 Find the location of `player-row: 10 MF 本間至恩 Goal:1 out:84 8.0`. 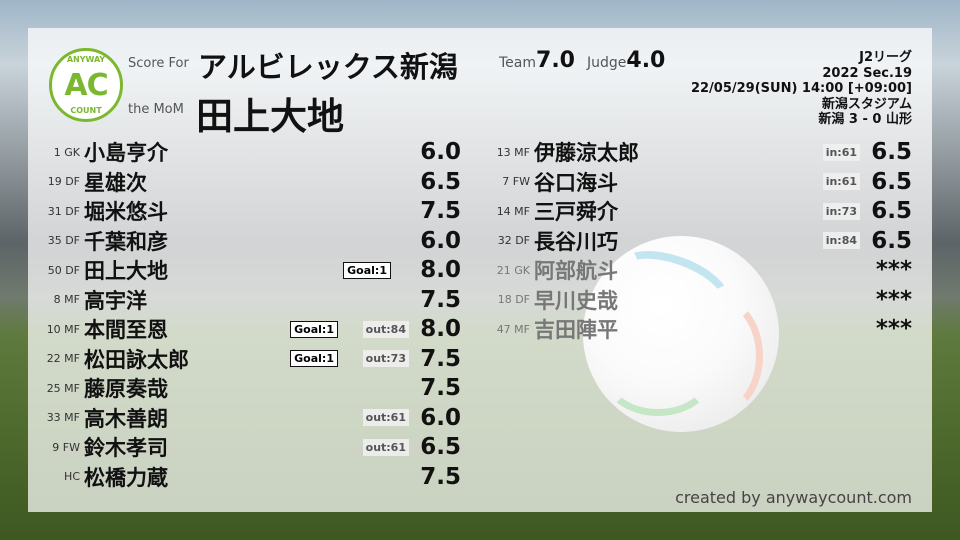

player-row: 10 MF 本間至恩 Goal:1 out:84 8.0 is located at coordinates (244, 329).